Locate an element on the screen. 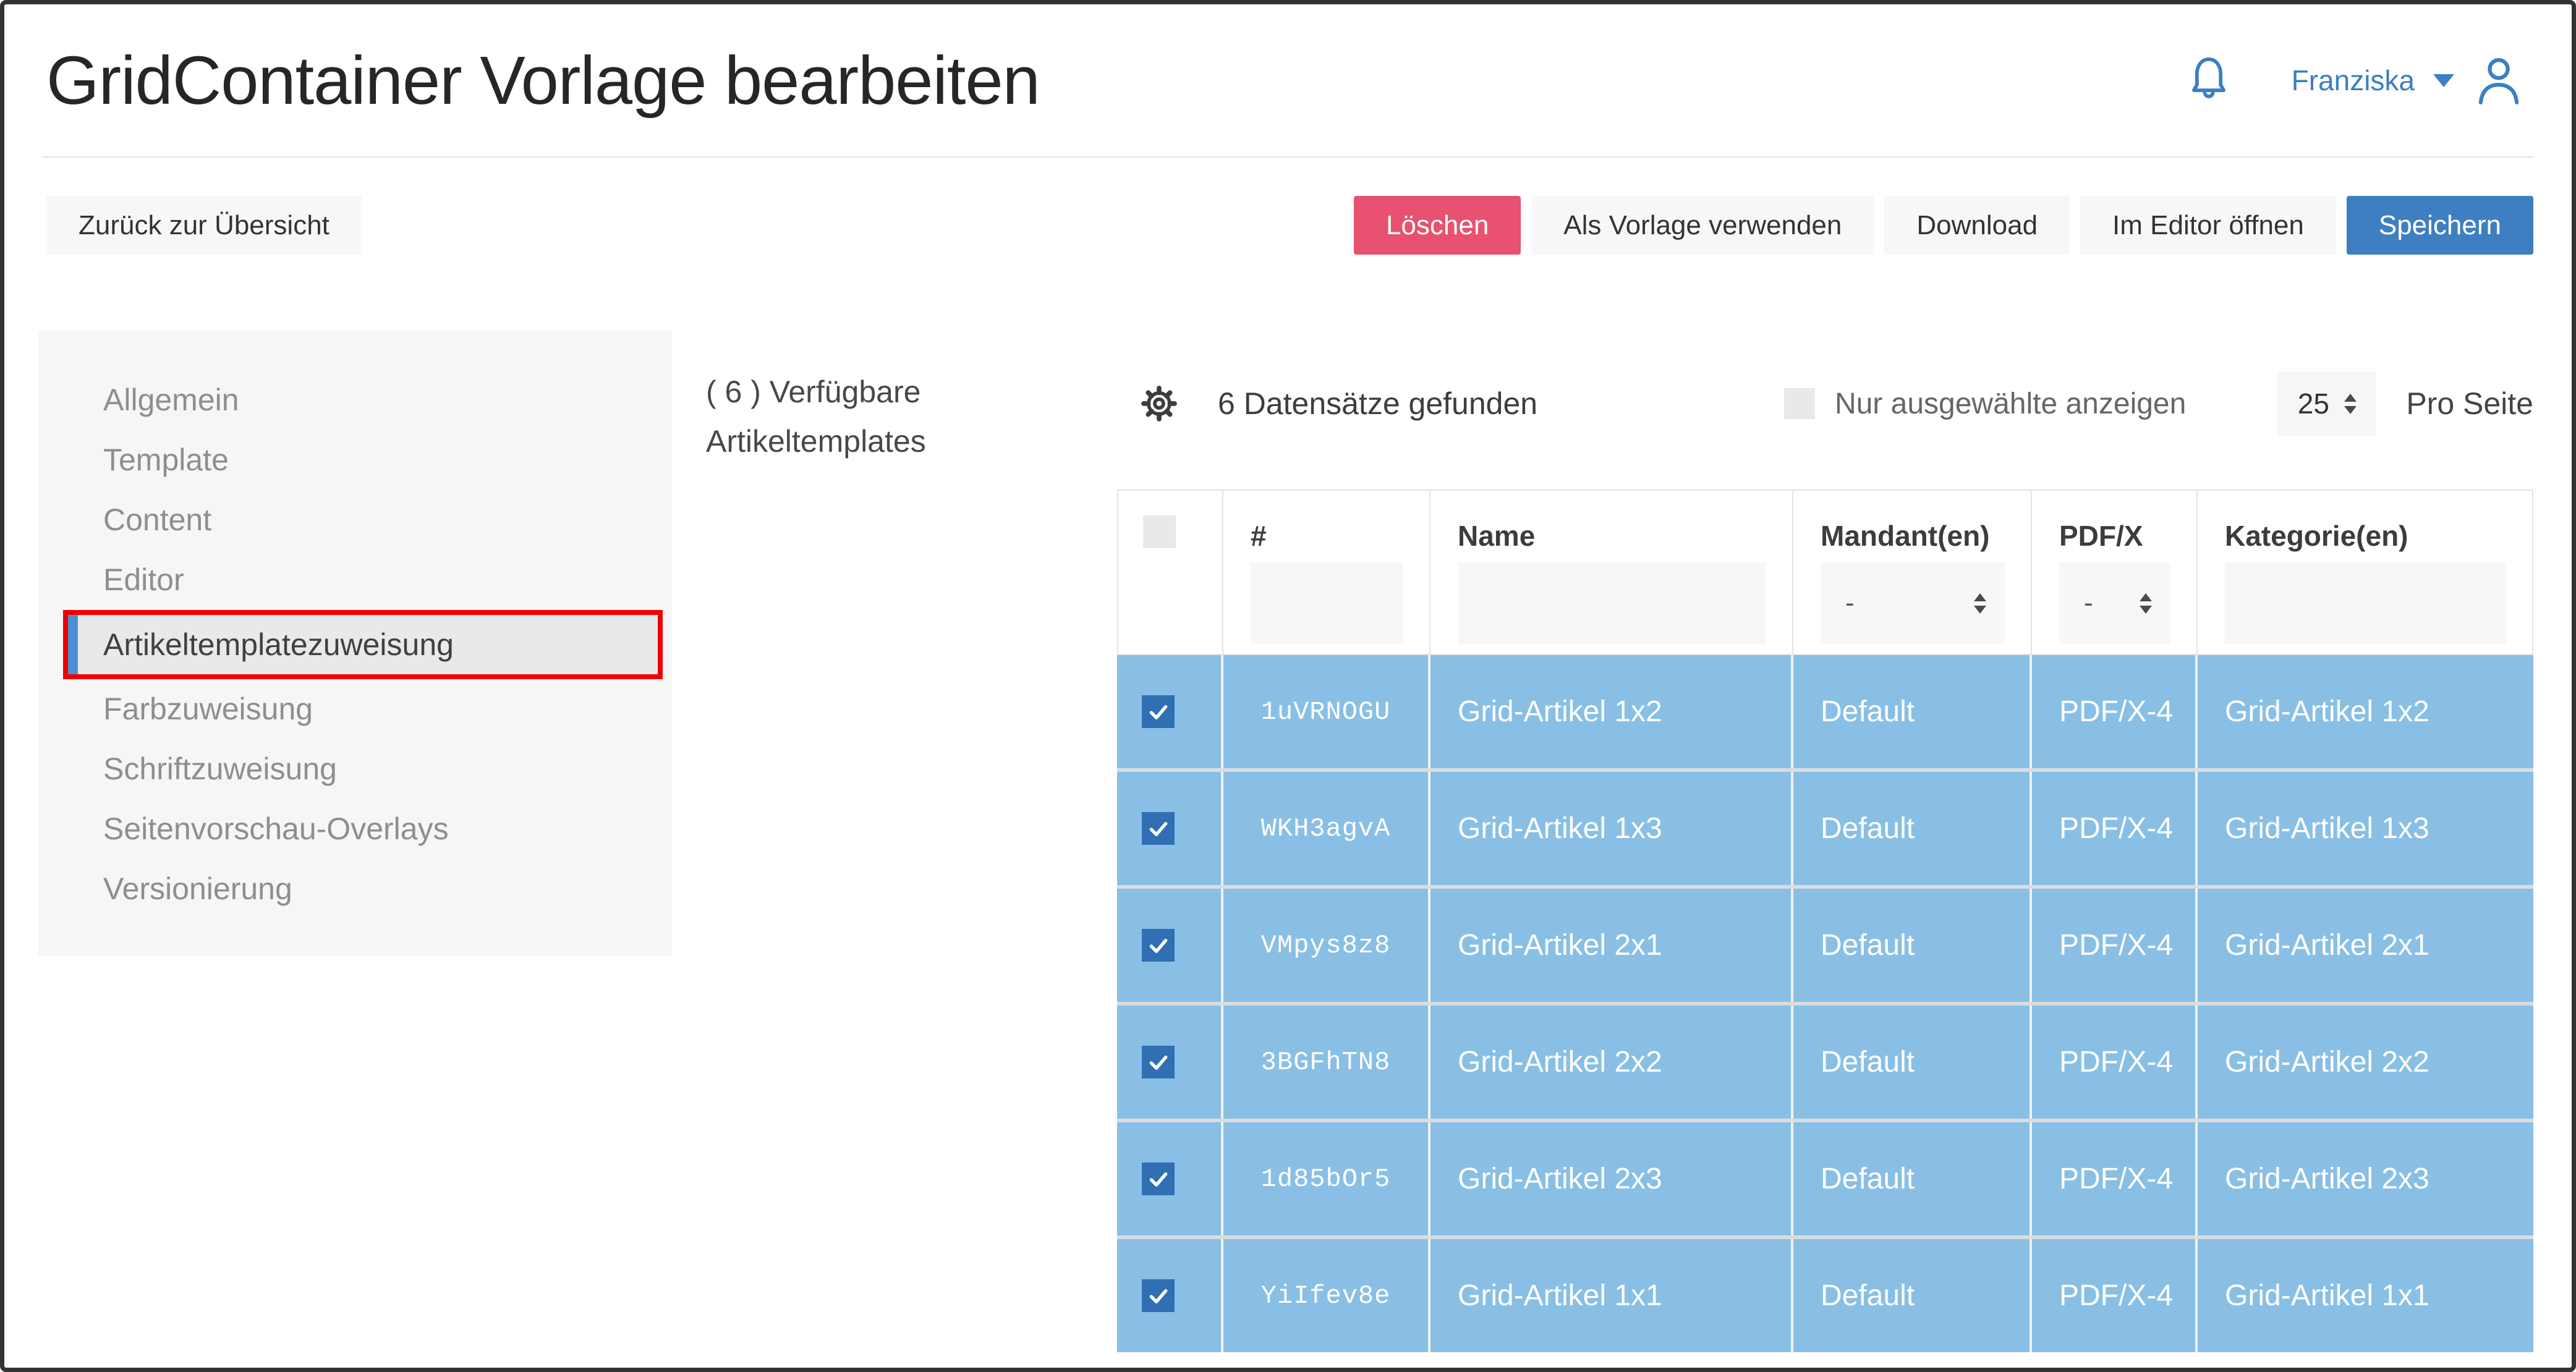 This screenshot has width=2576, height=1372. row-id: 1uVRNOGU is located at coordinates (1324, 711).